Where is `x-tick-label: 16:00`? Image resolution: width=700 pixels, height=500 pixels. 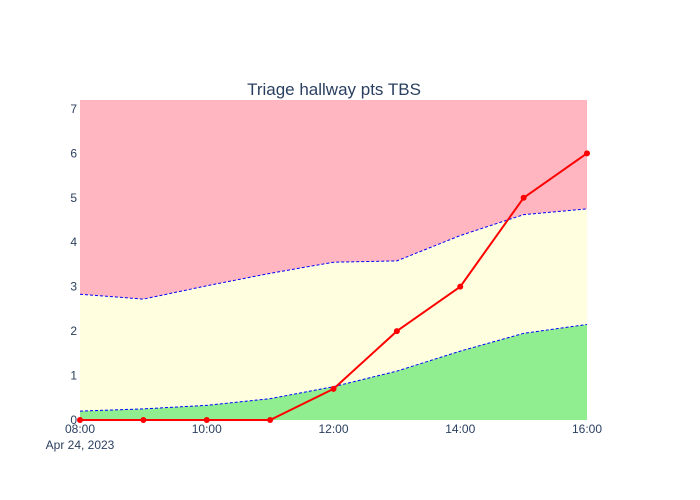
x-tick-label: 16:00 is located at coordinates (587, 429).